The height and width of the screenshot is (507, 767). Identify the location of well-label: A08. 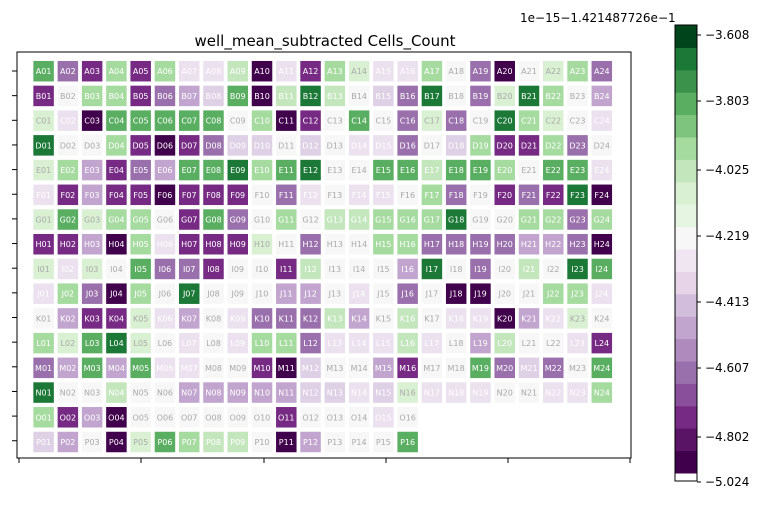
(214, 71).